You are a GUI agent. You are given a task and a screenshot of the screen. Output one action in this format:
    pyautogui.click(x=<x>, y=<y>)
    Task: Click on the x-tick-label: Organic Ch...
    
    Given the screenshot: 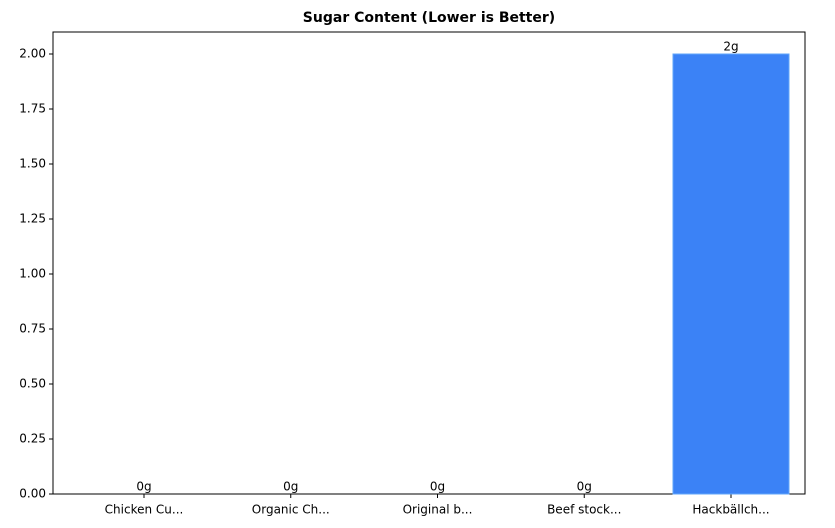 What is the action you would take?
    pyautogui.click(x=291, y=510)
    